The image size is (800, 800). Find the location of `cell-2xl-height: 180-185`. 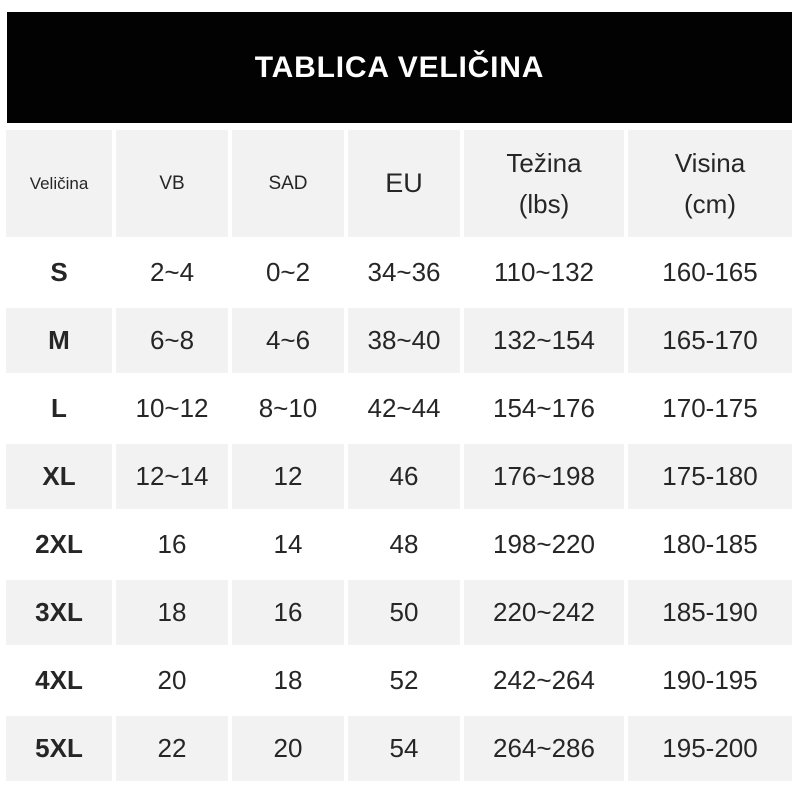

cell-2xl-height: 180-185 is located at coordinates (710, 544).